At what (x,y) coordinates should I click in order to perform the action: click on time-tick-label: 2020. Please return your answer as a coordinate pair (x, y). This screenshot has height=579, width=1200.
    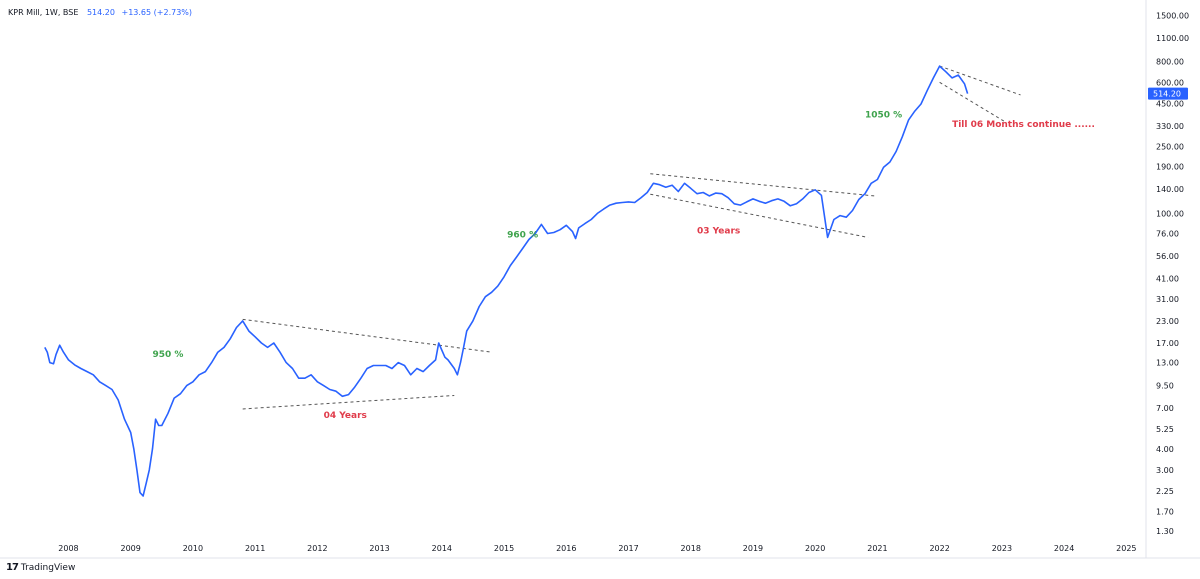
    Looking at the image, I should click on (815, 548).